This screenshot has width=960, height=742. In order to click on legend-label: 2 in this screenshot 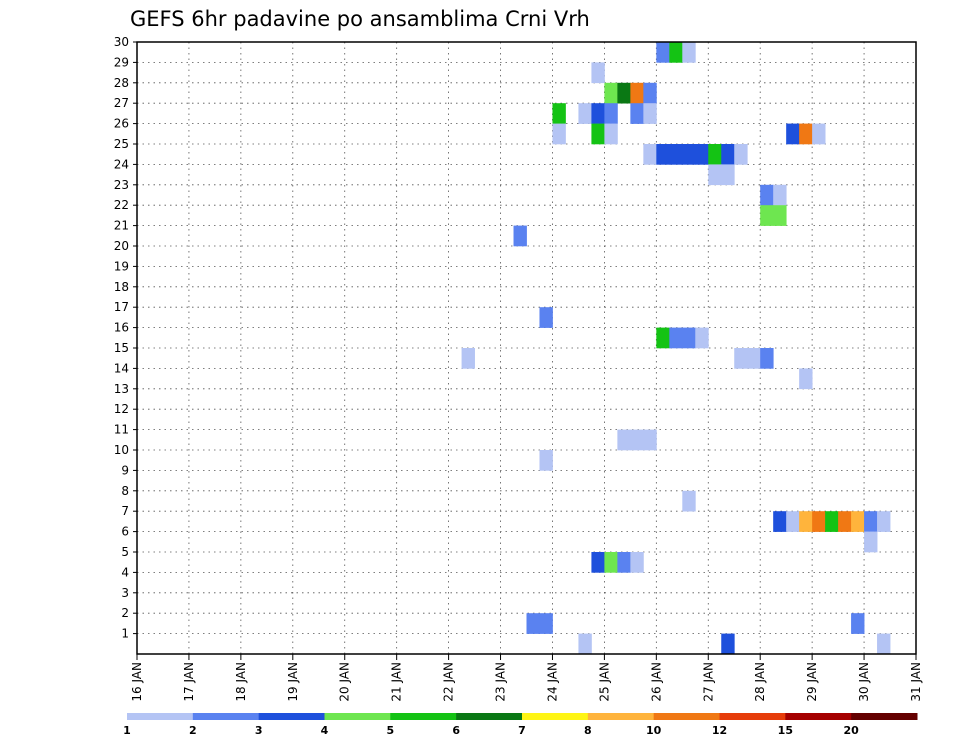, I will do `click(193, 730)`.